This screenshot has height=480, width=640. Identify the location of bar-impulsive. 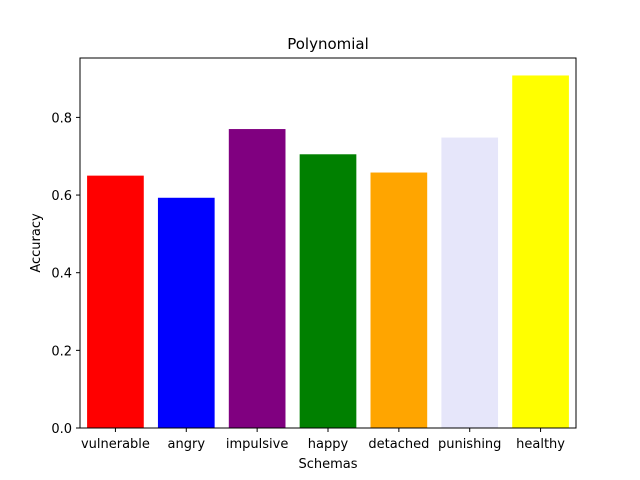
(257, 278).